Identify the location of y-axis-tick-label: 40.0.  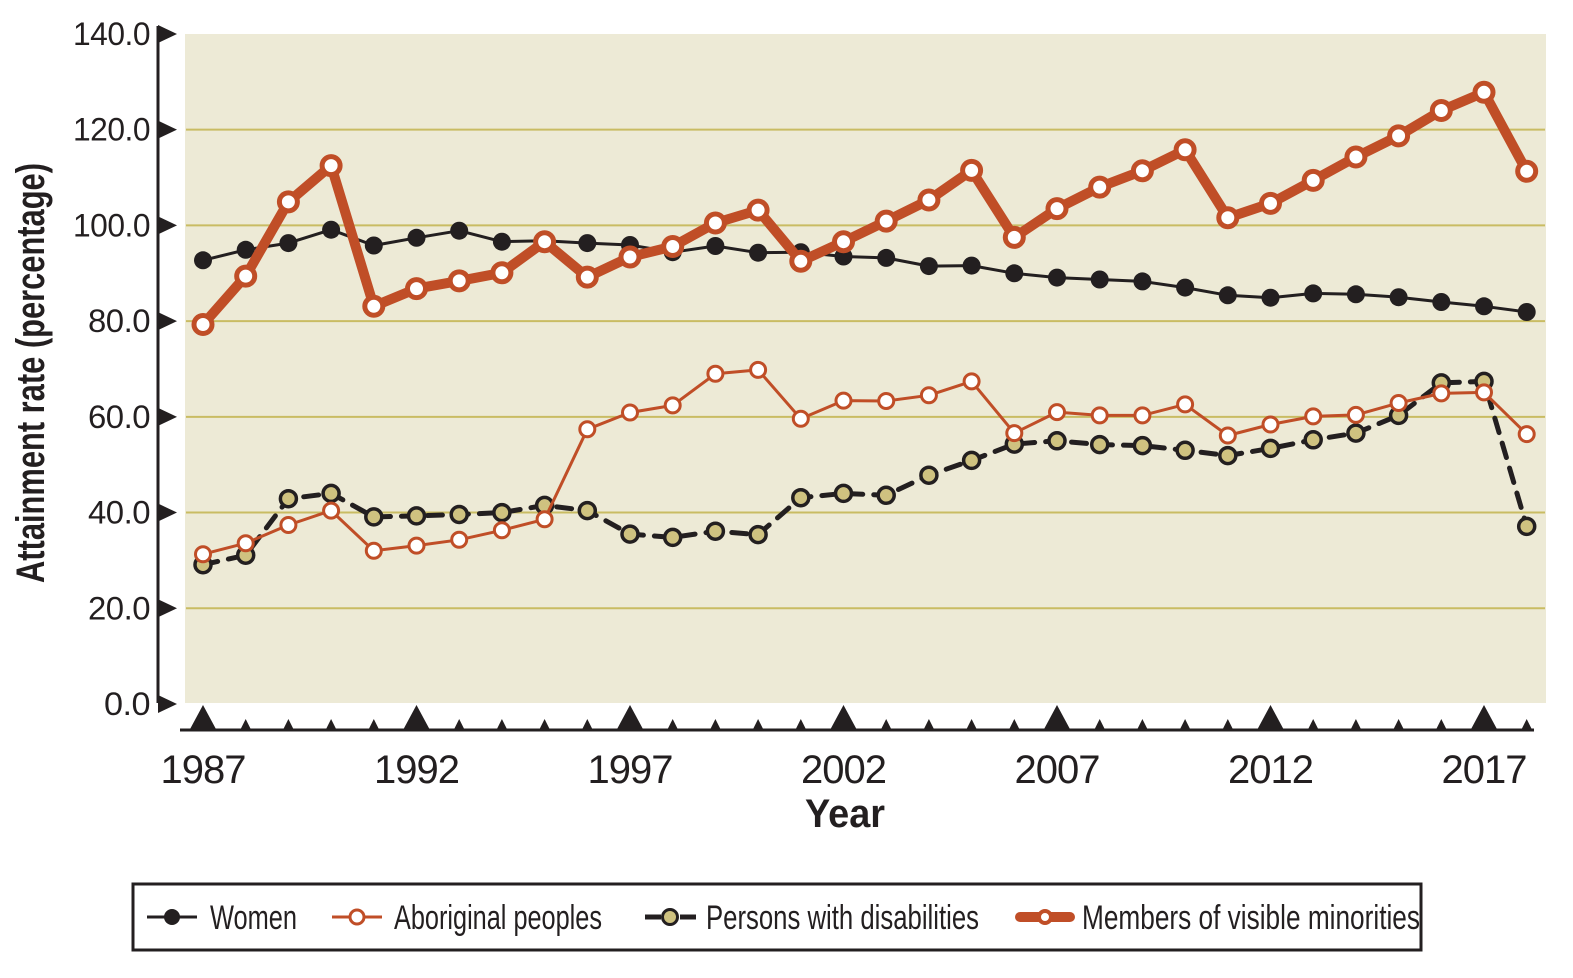
(119, 513).